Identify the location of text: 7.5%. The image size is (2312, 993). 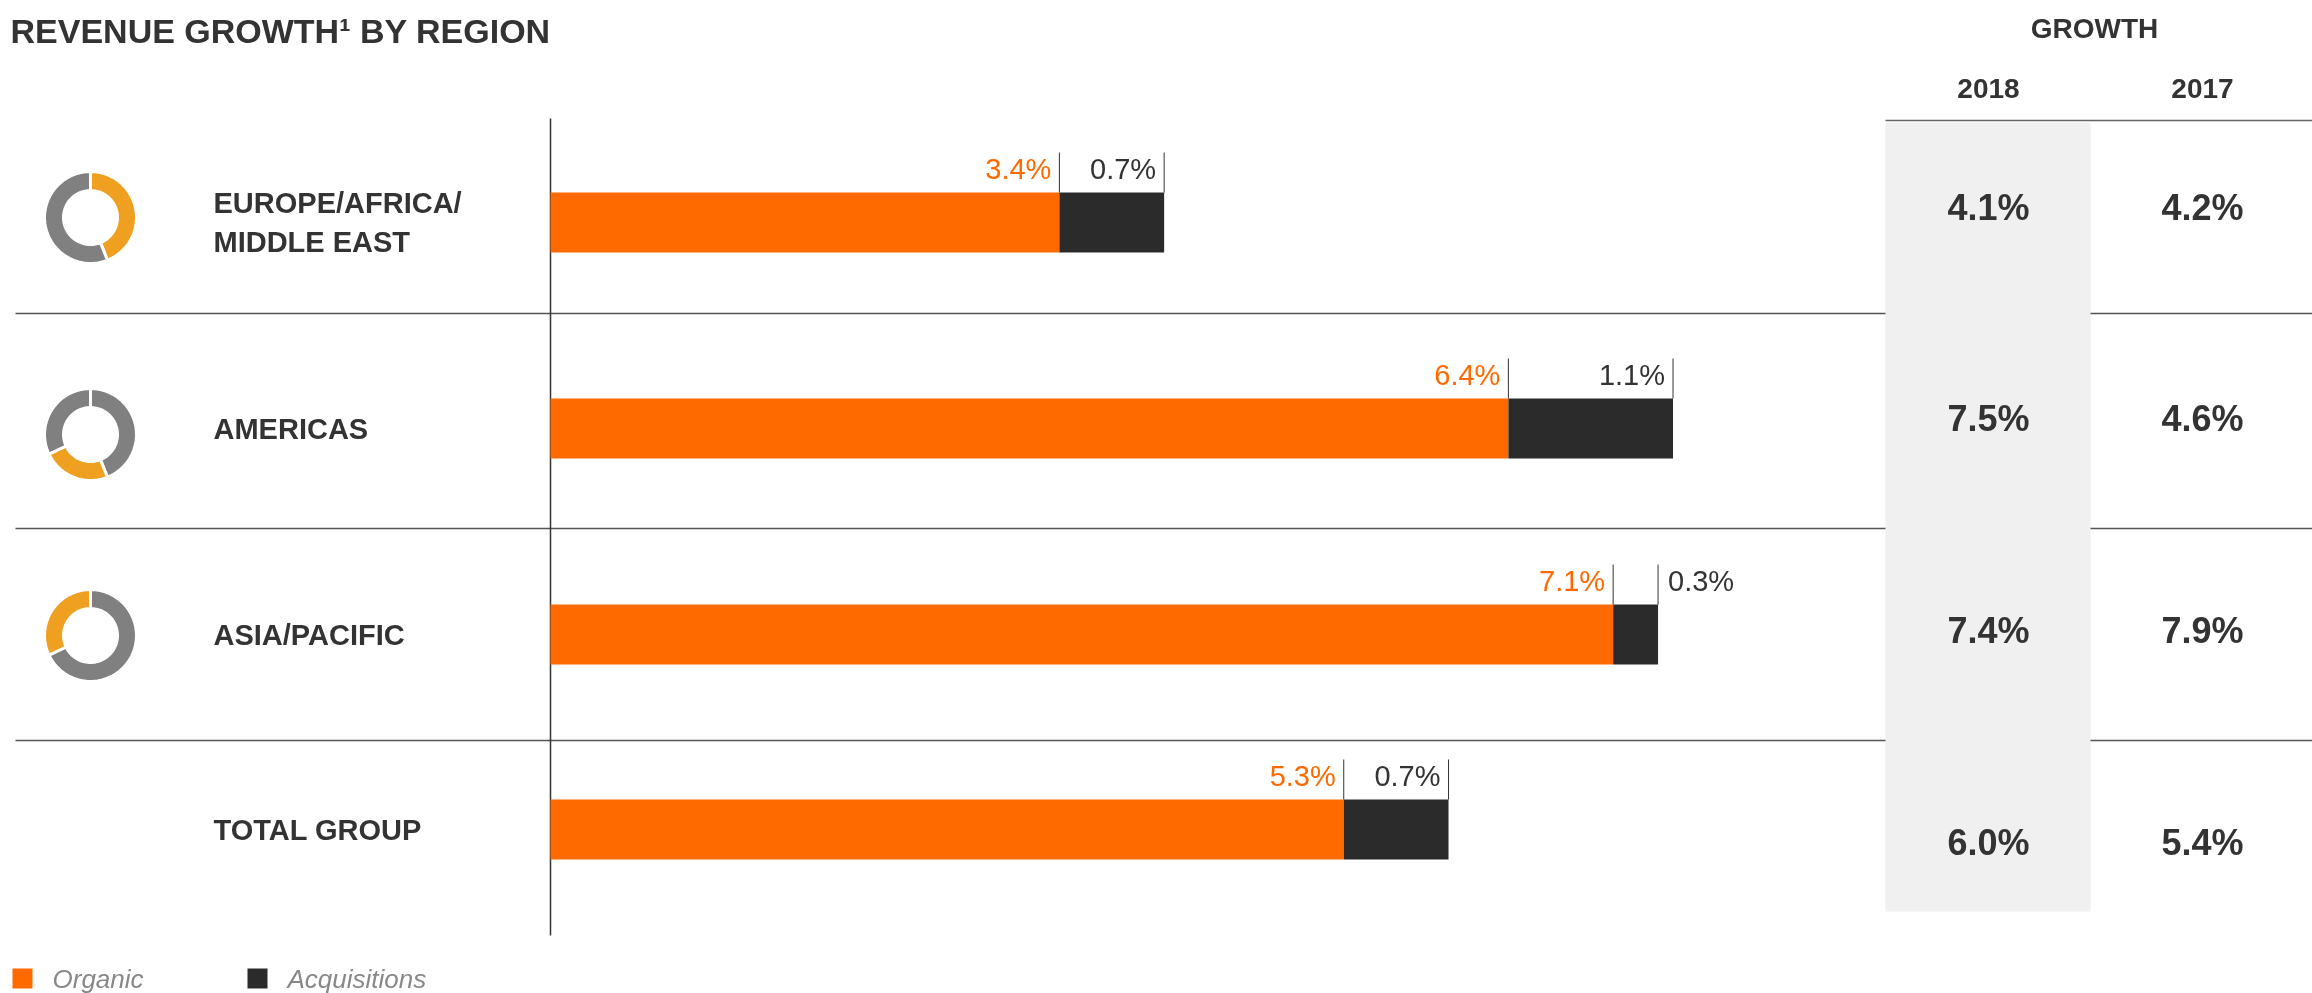
(1988, 418).